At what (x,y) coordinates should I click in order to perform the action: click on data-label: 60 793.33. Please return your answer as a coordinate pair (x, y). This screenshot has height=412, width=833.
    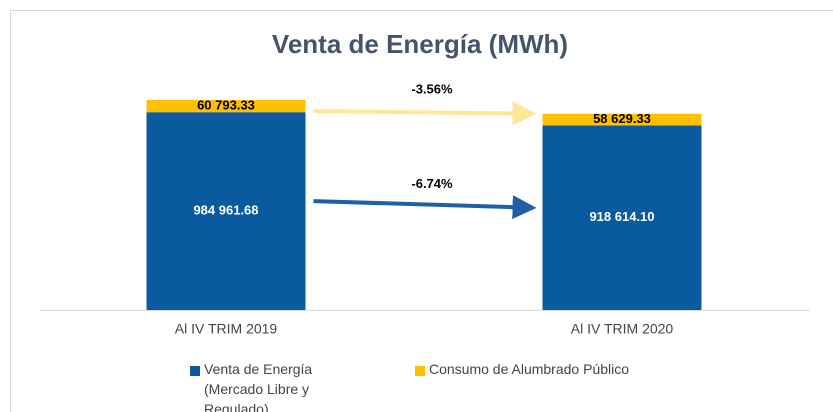
    Looking at the image, I should click on (226, 105).